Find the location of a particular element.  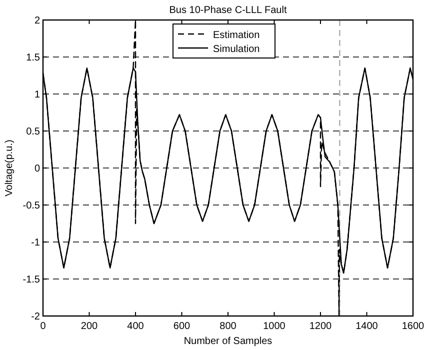

y-tick-label: 0 is located at coordinates (37, 169).